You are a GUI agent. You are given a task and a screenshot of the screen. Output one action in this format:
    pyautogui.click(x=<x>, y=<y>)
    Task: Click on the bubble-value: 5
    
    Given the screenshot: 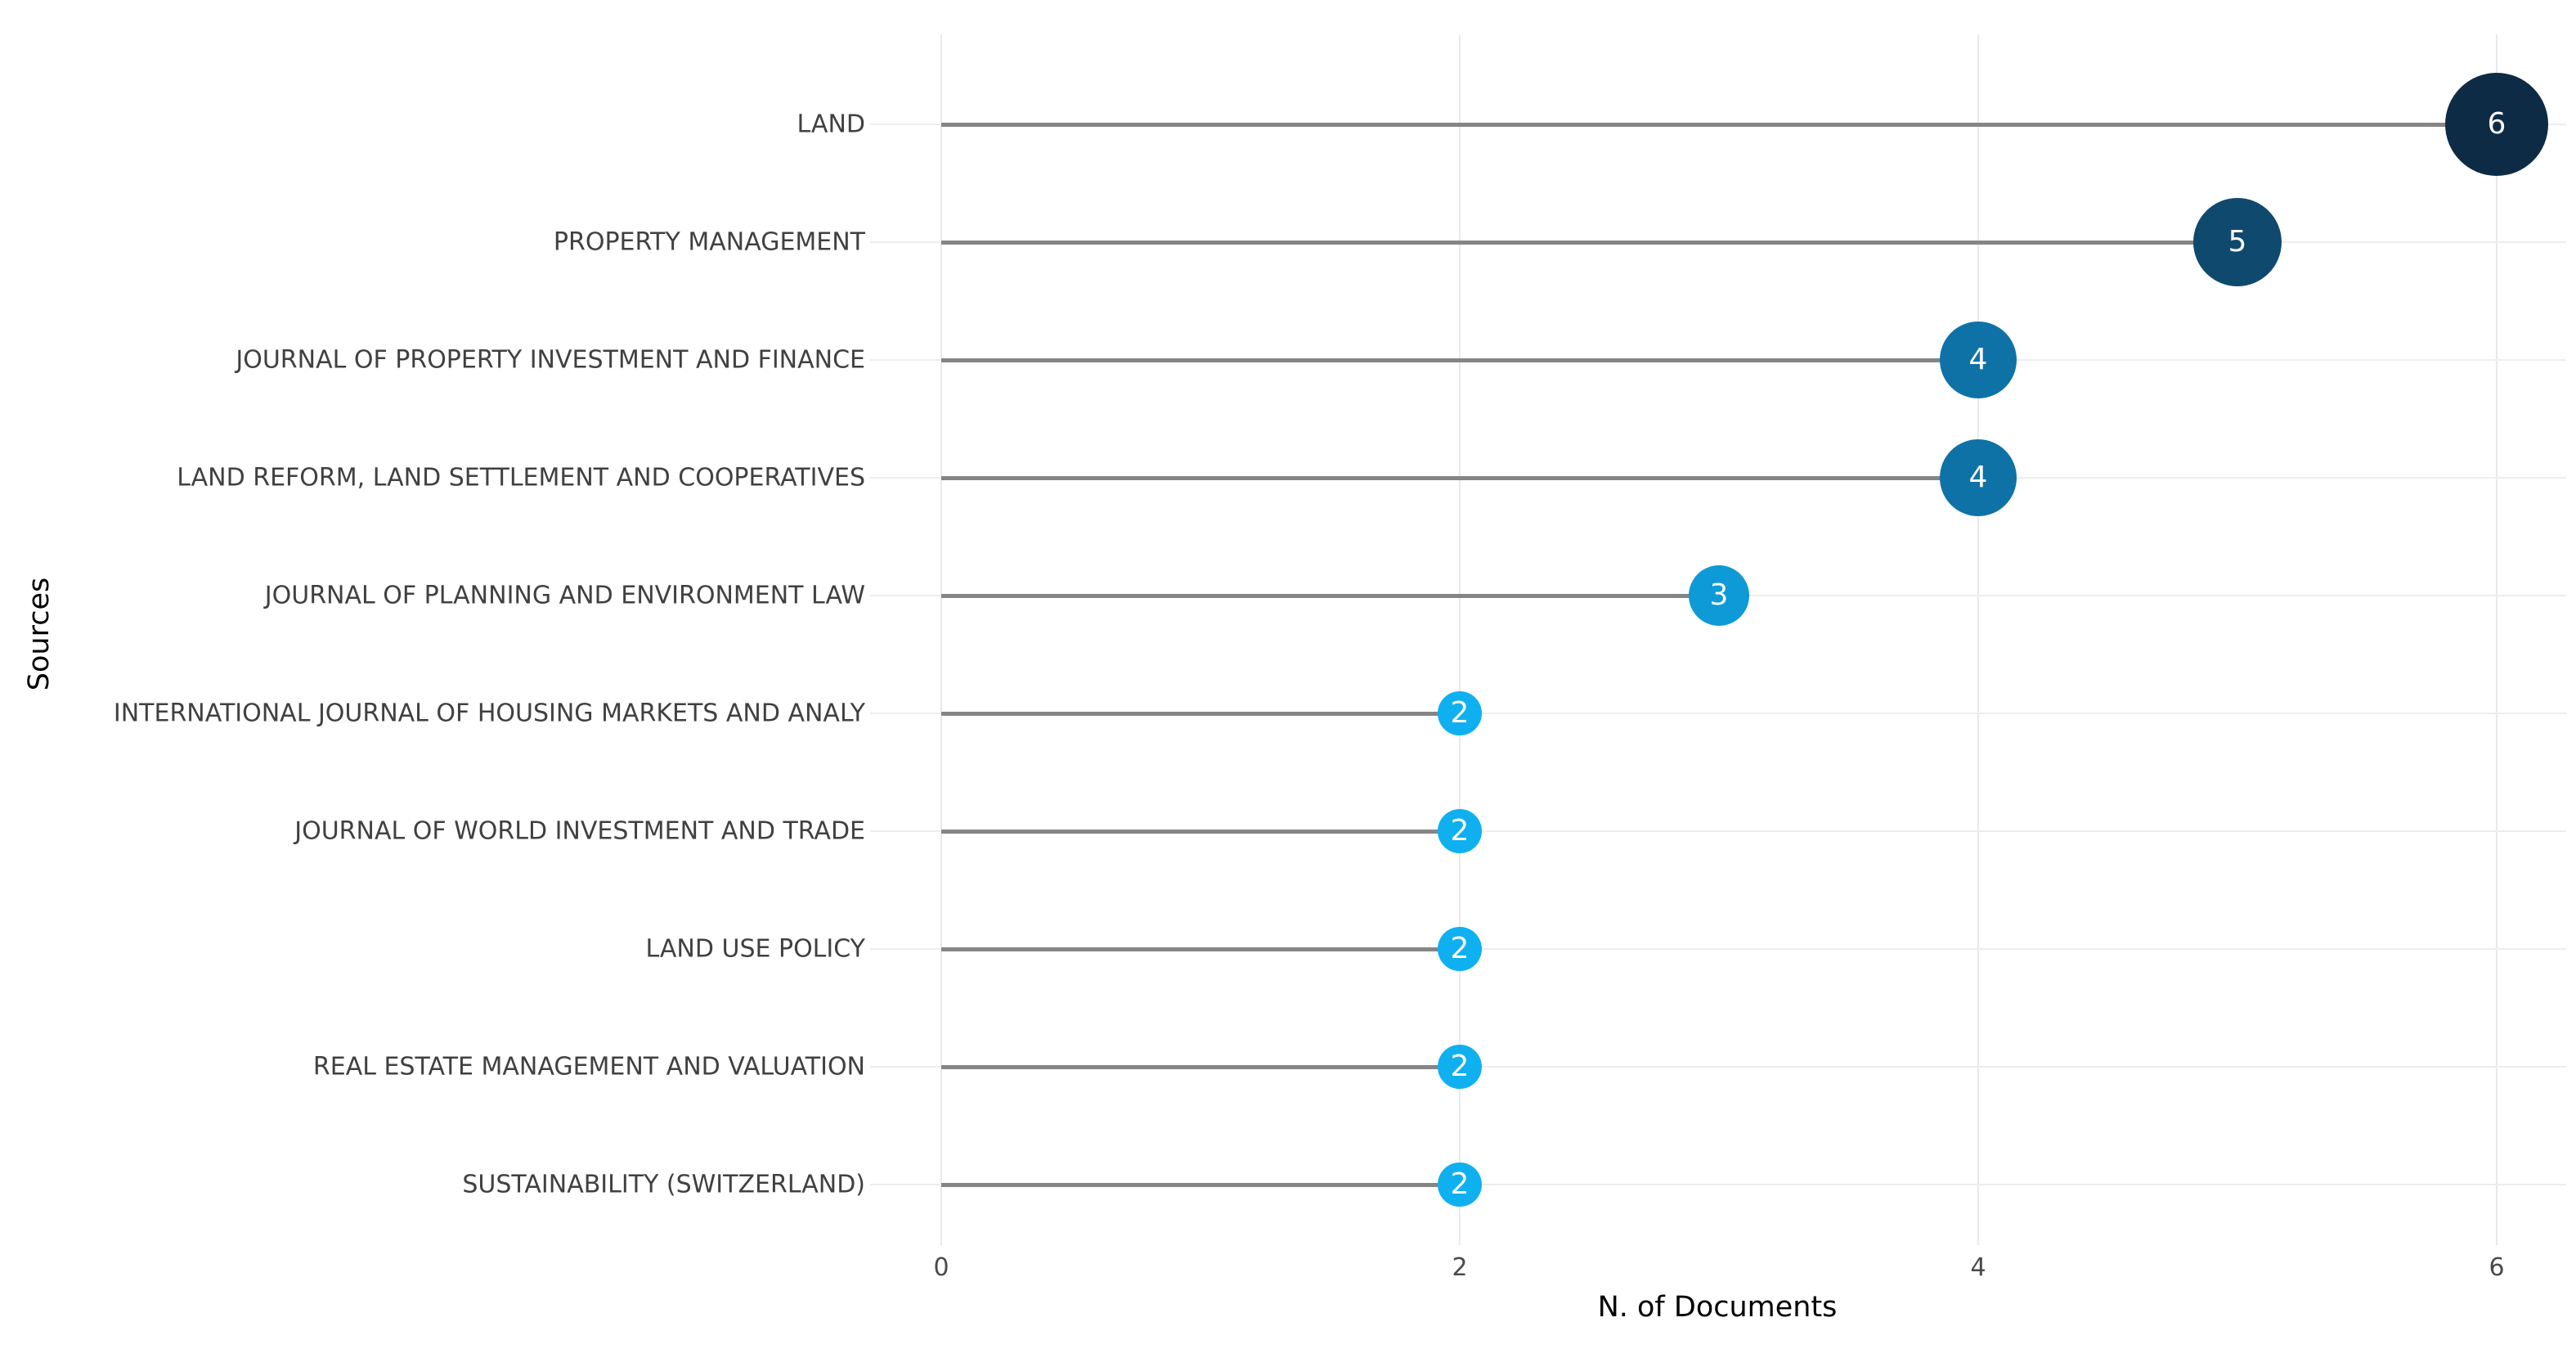 What is the action you would take?
    pyautogui.click(x=2237, y=242)
    